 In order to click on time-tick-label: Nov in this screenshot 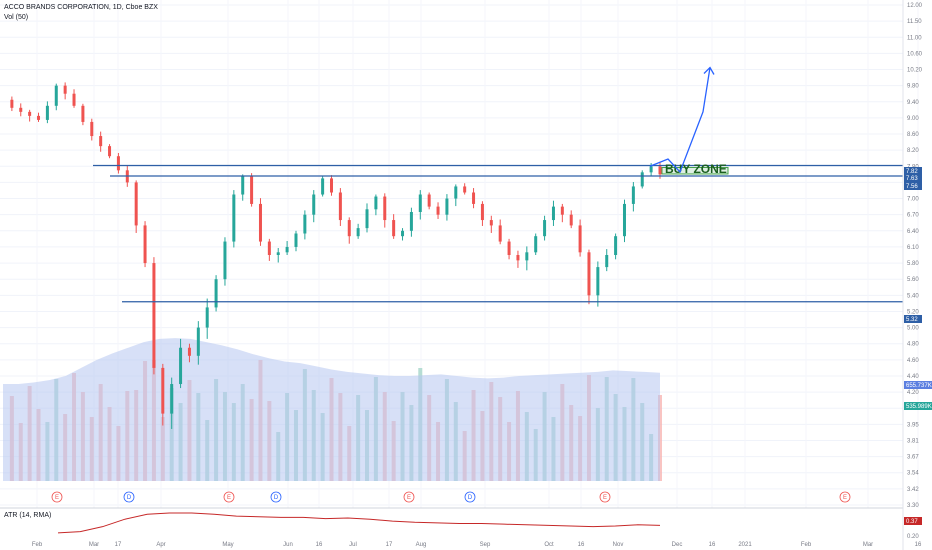, I will do `click(618, 545)`.